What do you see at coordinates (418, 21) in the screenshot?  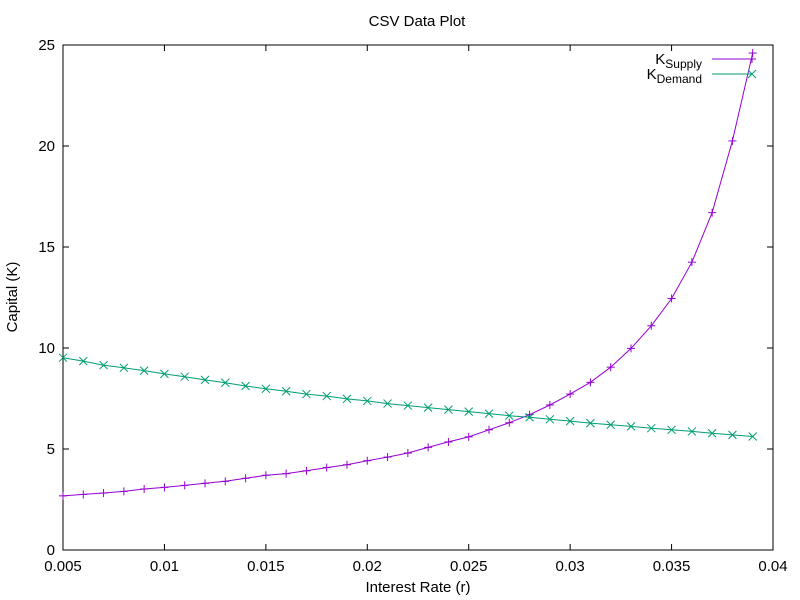 I see `chart-title: CSV Data Plot` at bounding box center [418, 21].